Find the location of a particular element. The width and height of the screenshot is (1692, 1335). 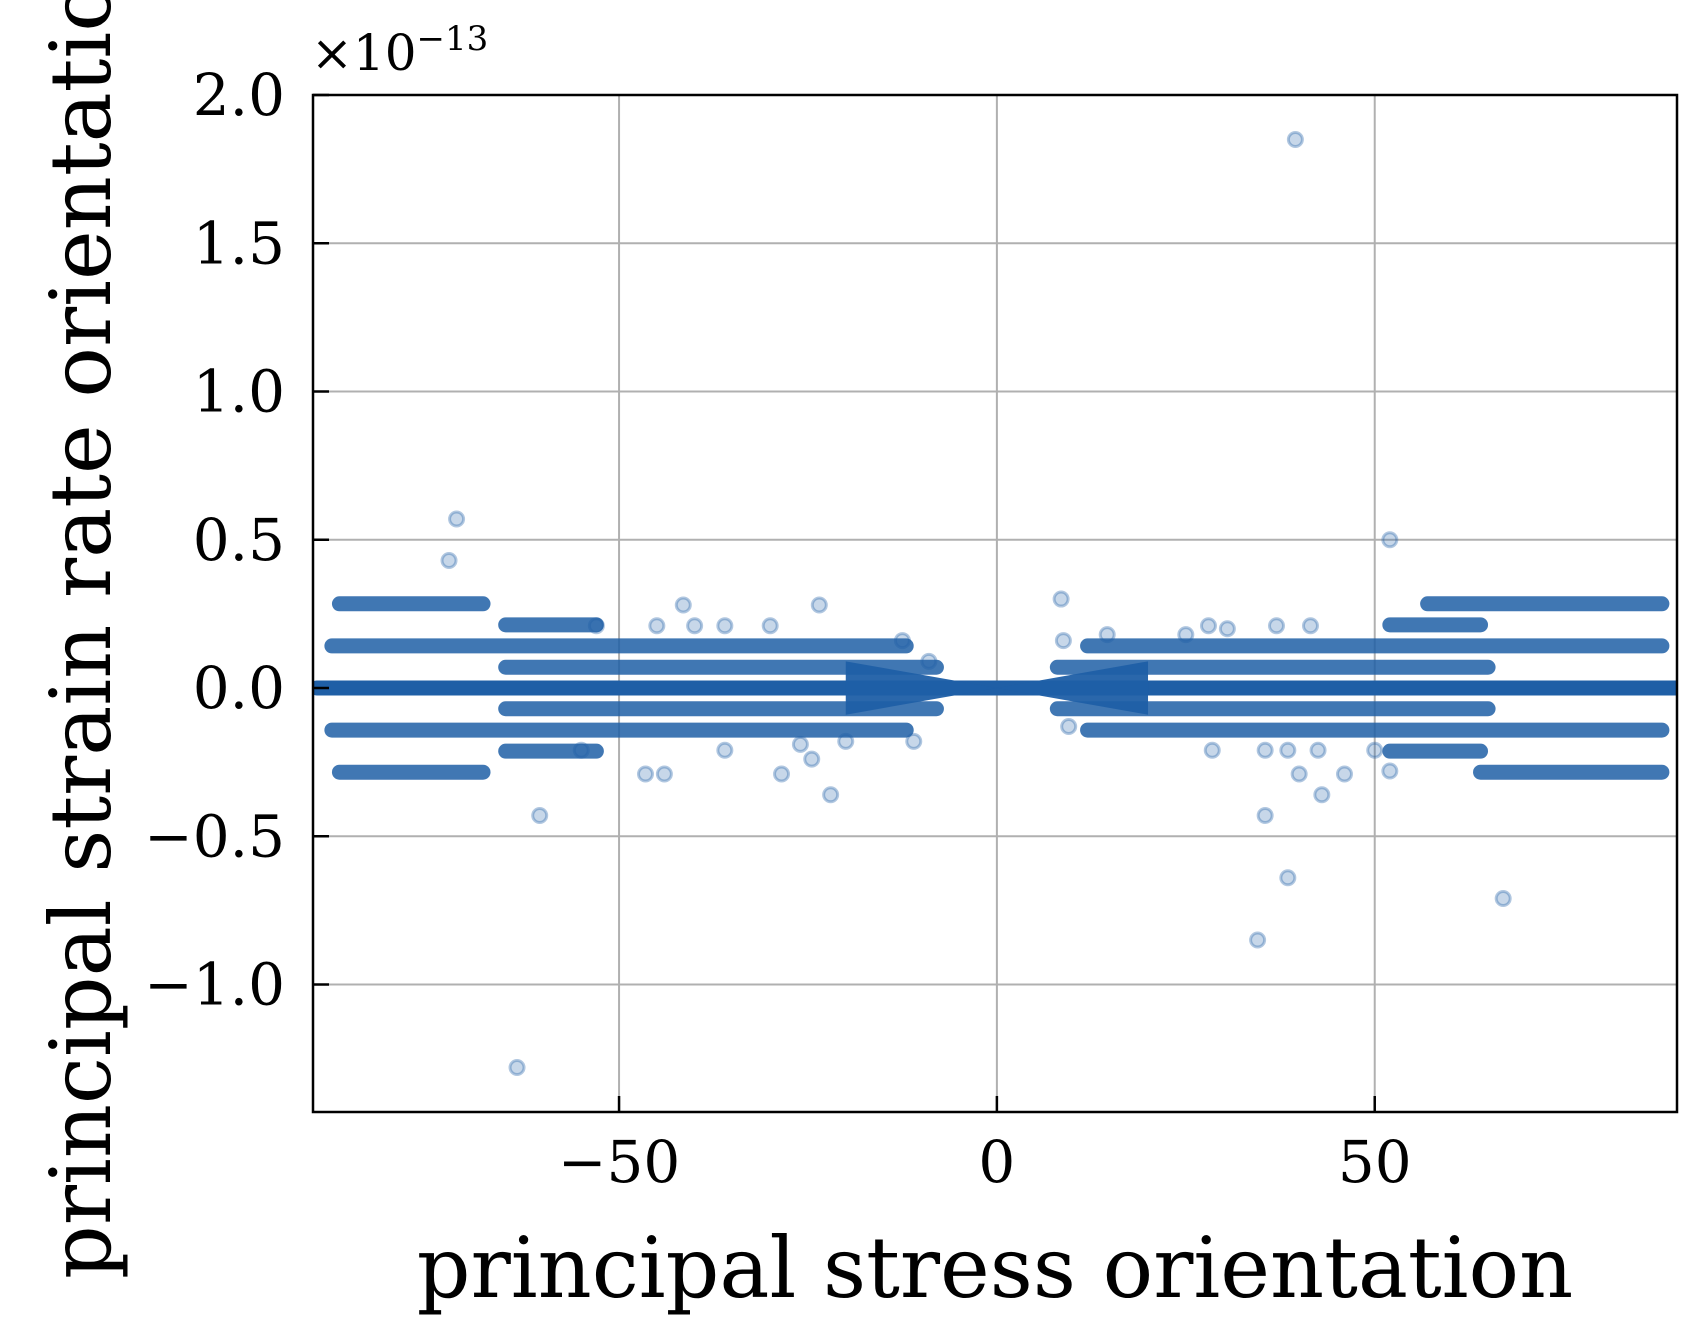

y-axis-title: principal strain rate orientation is located at coordinates (81, 639).